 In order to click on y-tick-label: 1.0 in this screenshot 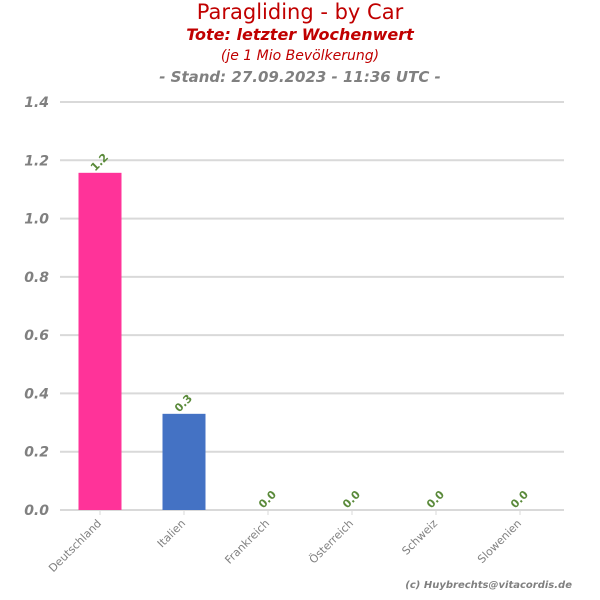, I will do `click(36, 220)`.